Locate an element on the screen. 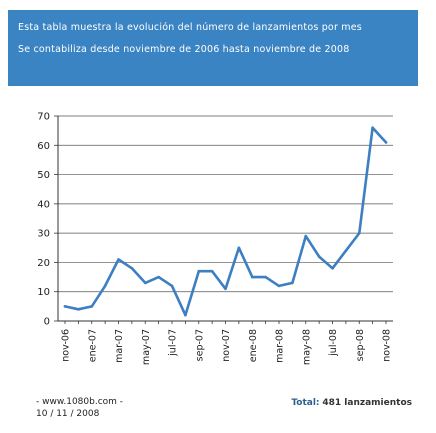 The image size is (436, 433). x-tick-label: nov-06 is located at coordinates (66, 345).